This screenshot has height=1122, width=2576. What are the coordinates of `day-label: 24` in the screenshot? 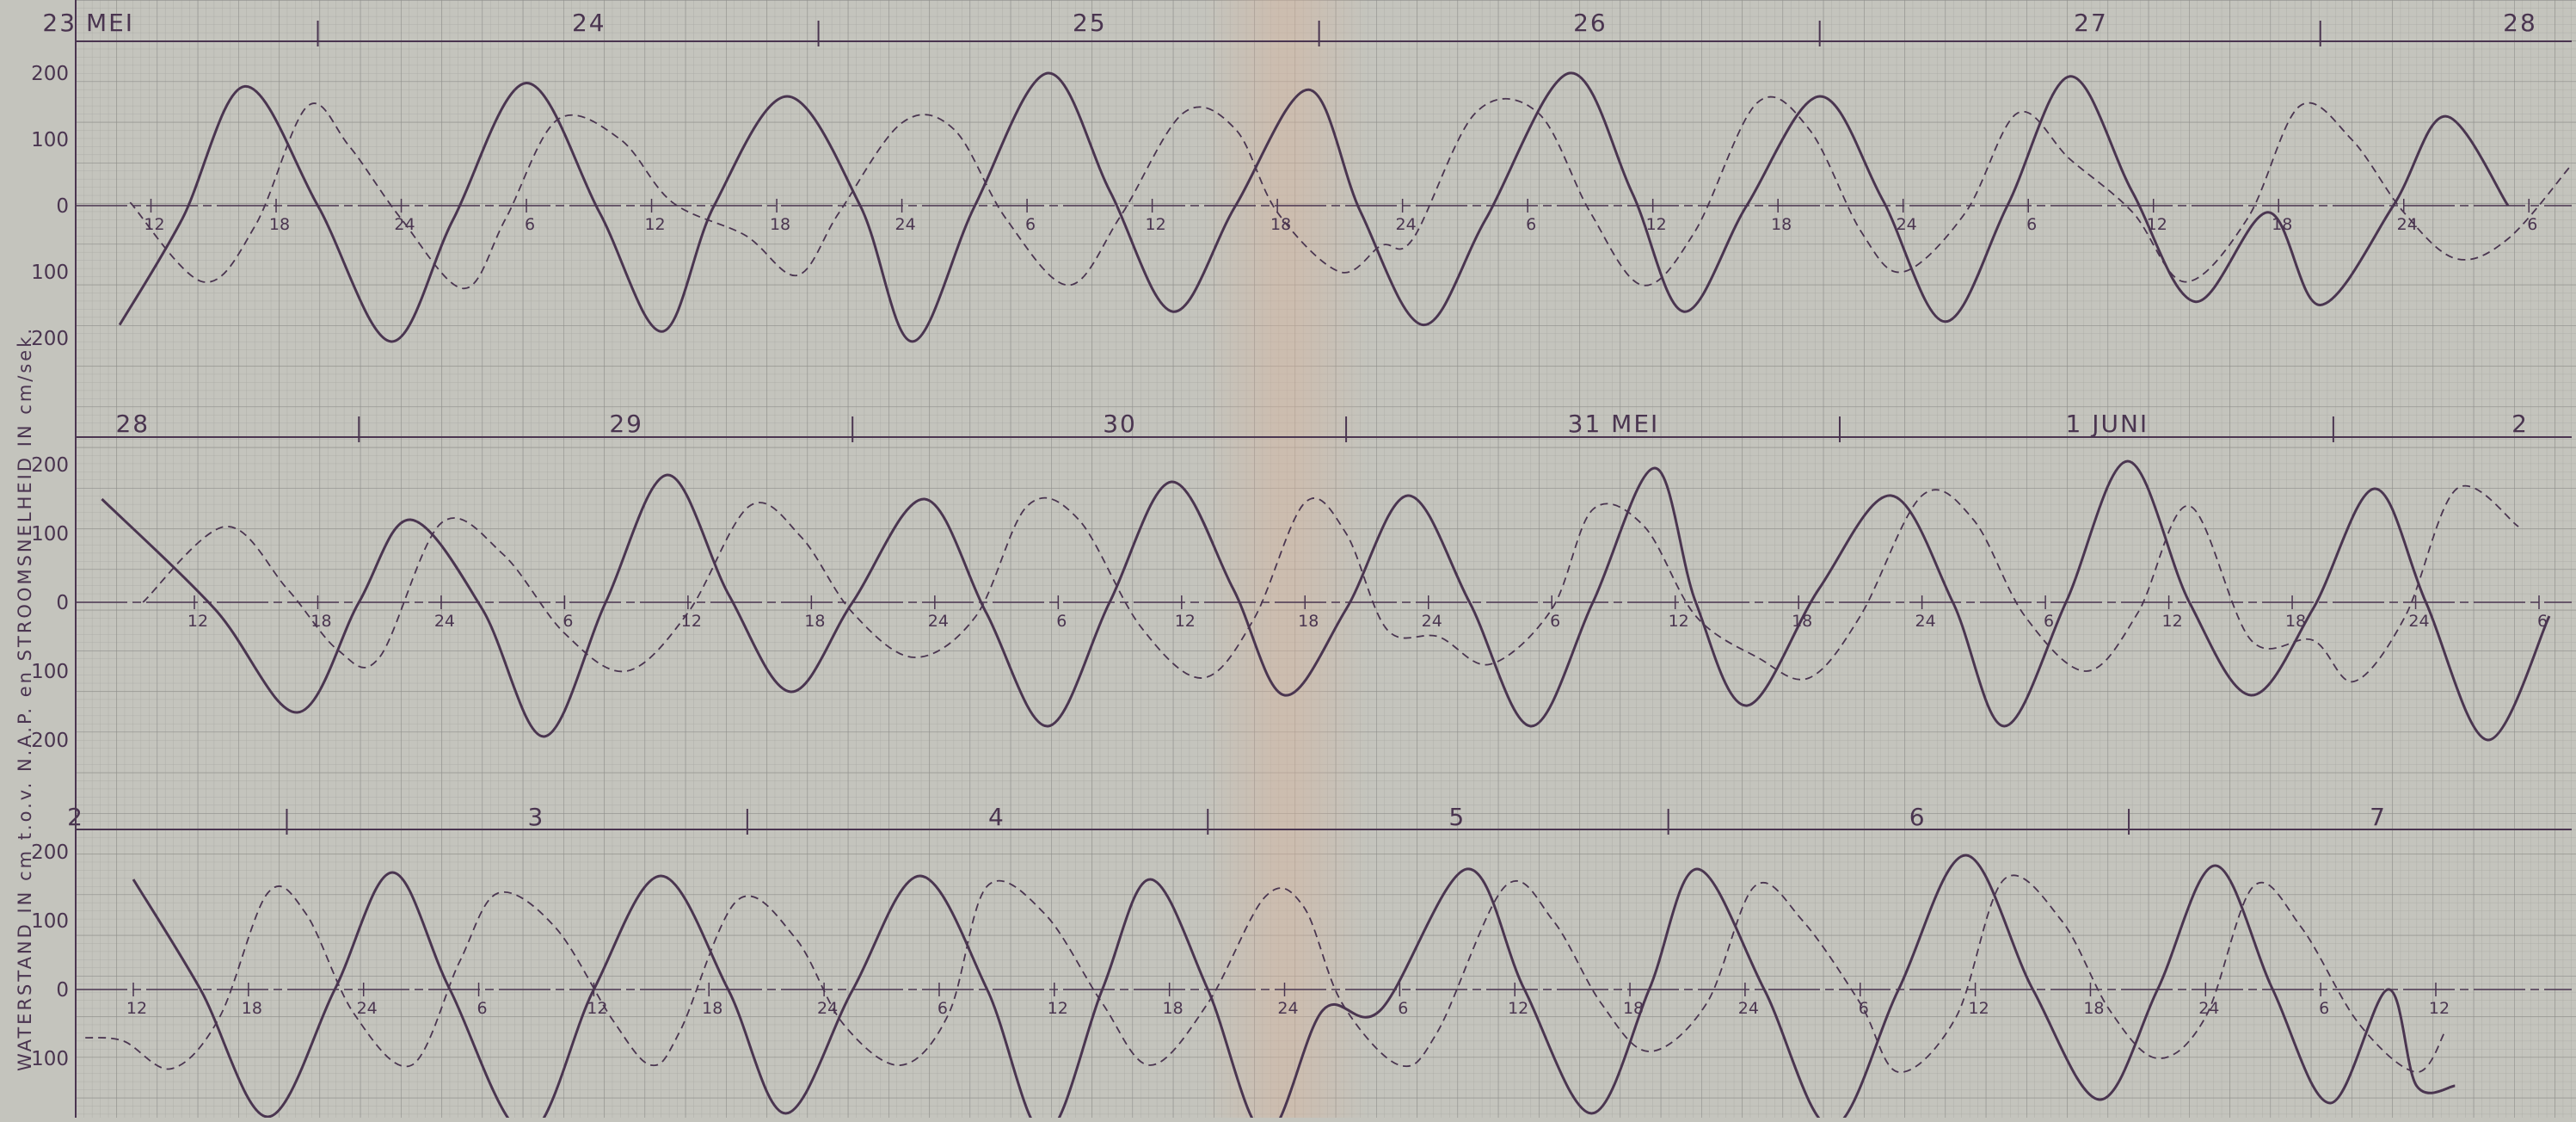 It's located at (589, 23).